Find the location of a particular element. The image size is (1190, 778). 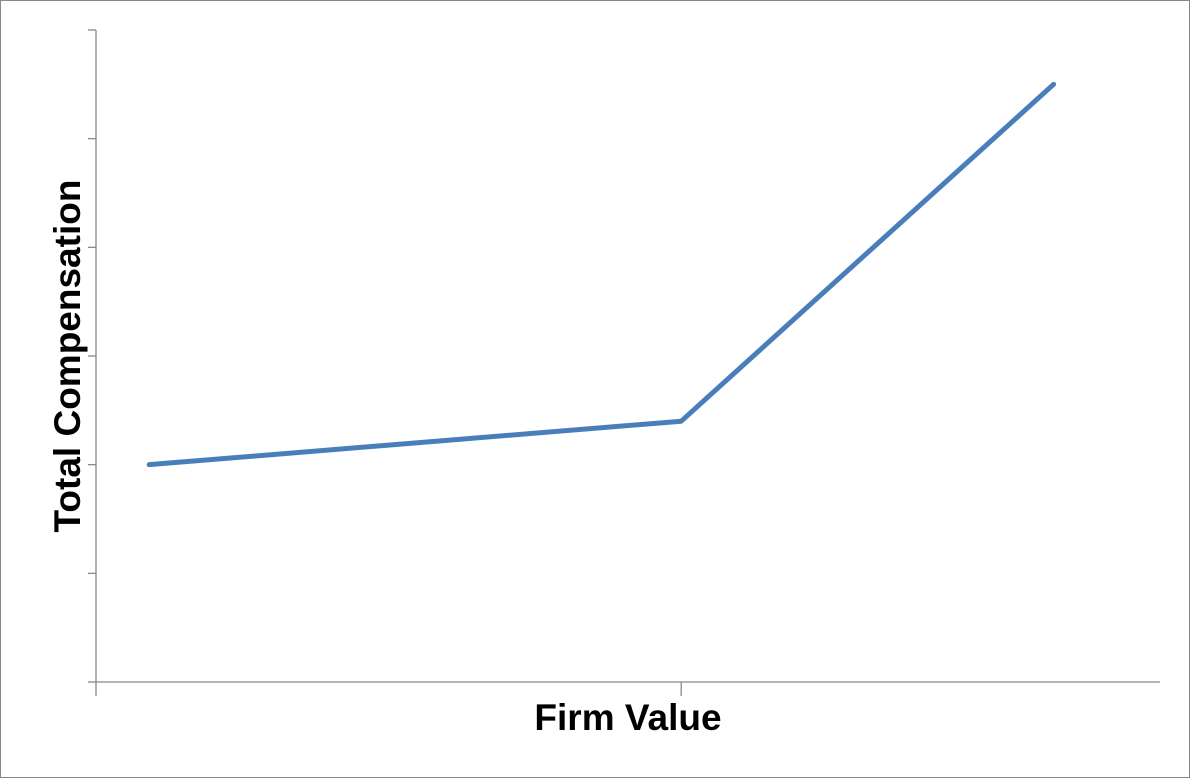

x-axis-title: Firm Value is located at coordinates (627, 717).